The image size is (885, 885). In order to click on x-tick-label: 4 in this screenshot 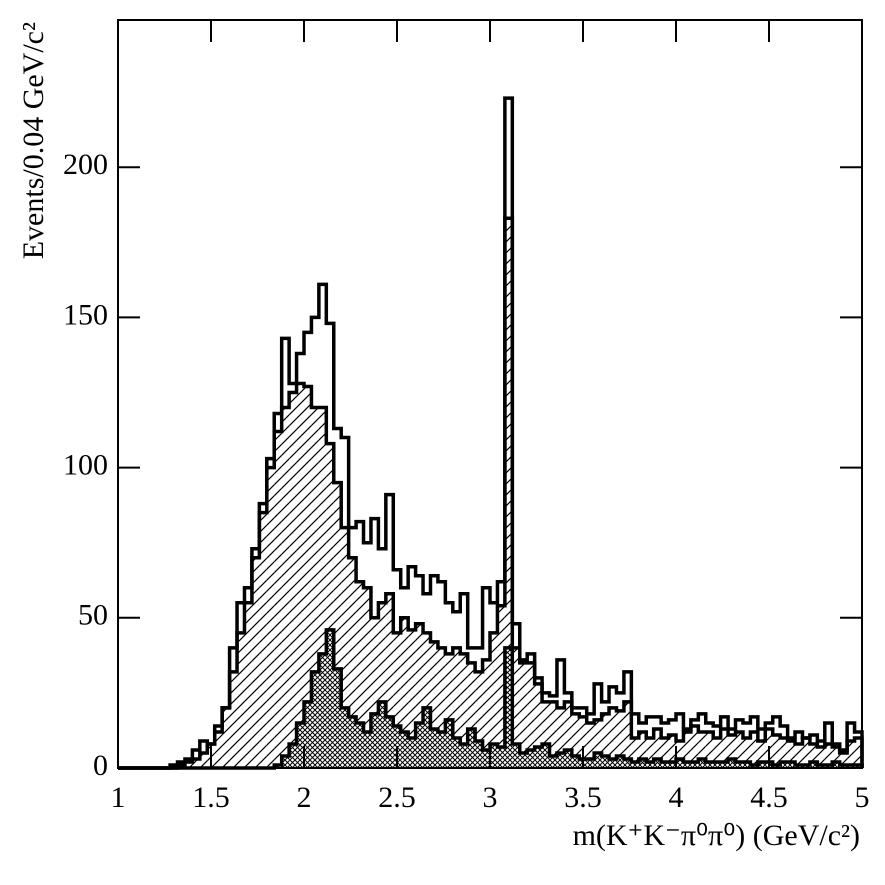, I will do `click(676, 797)`.